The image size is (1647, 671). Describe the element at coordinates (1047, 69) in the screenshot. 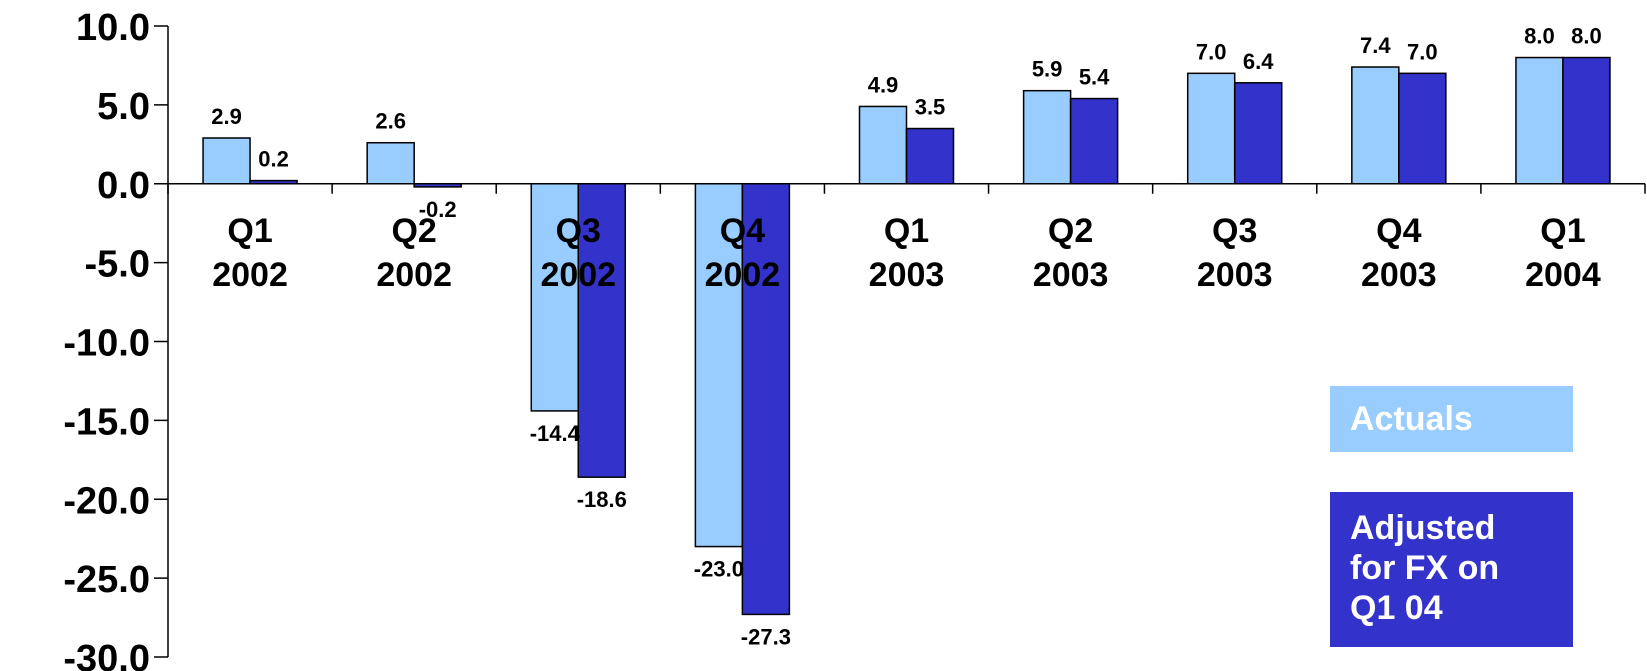

I see `data-label: 5.9` at that location.